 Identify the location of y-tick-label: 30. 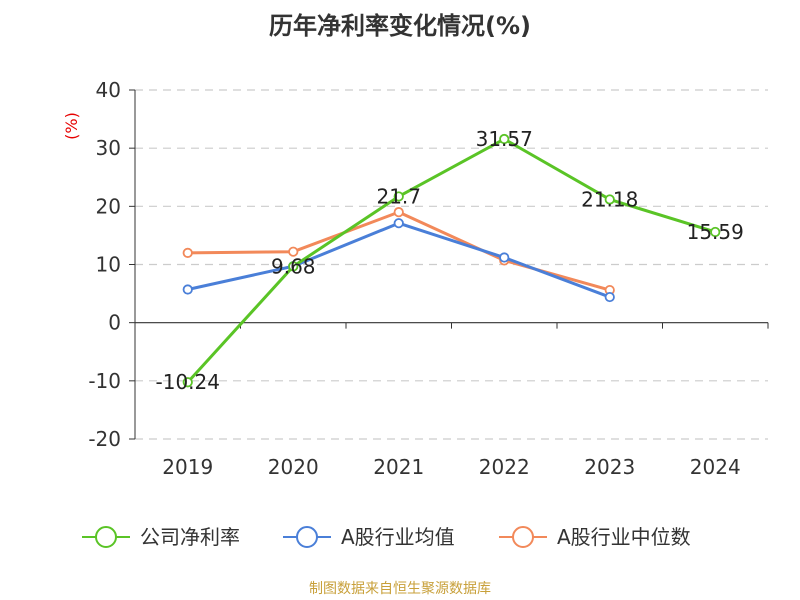
(108, 148).